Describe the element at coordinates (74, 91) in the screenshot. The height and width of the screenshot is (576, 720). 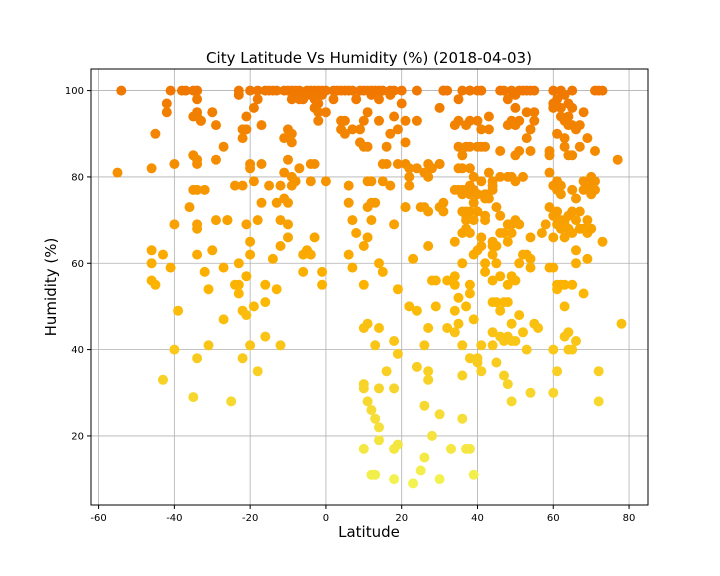
I see `y-tick-label: 100` at that location.